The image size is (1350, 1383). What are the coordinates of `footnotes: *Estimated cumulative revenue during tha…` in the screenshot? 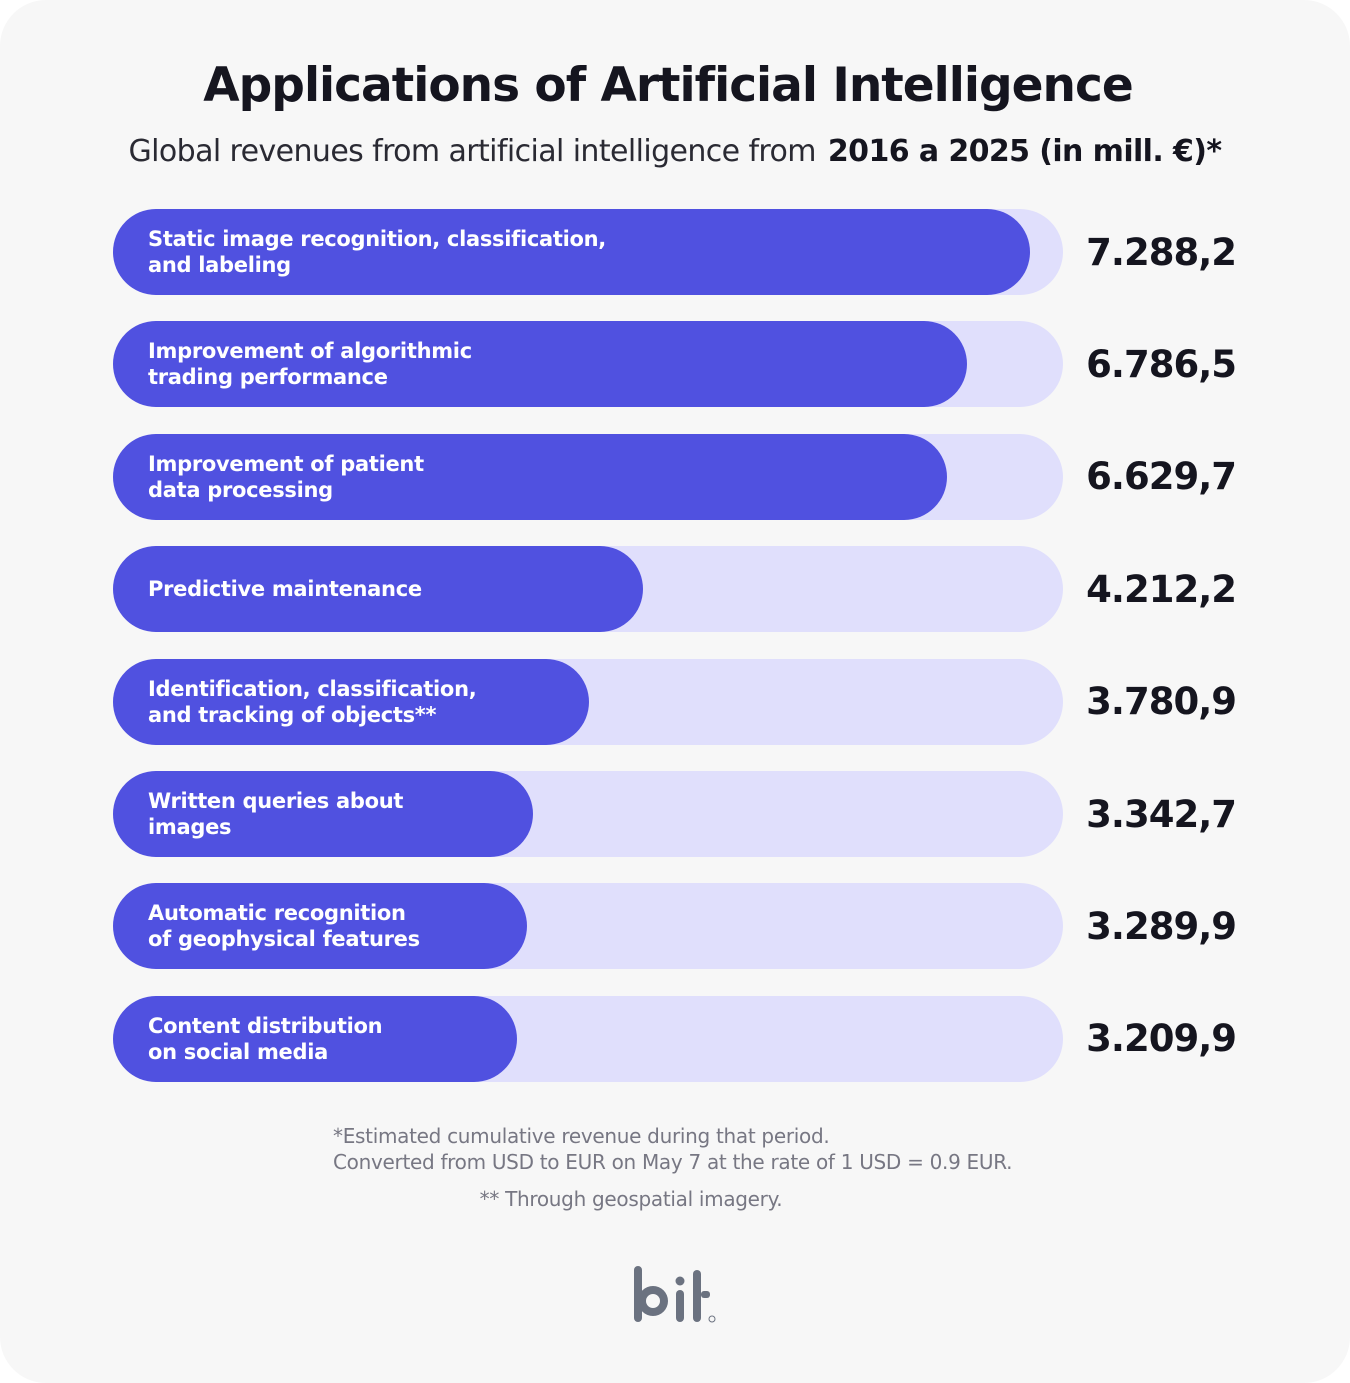 It's located at (713, 1149).